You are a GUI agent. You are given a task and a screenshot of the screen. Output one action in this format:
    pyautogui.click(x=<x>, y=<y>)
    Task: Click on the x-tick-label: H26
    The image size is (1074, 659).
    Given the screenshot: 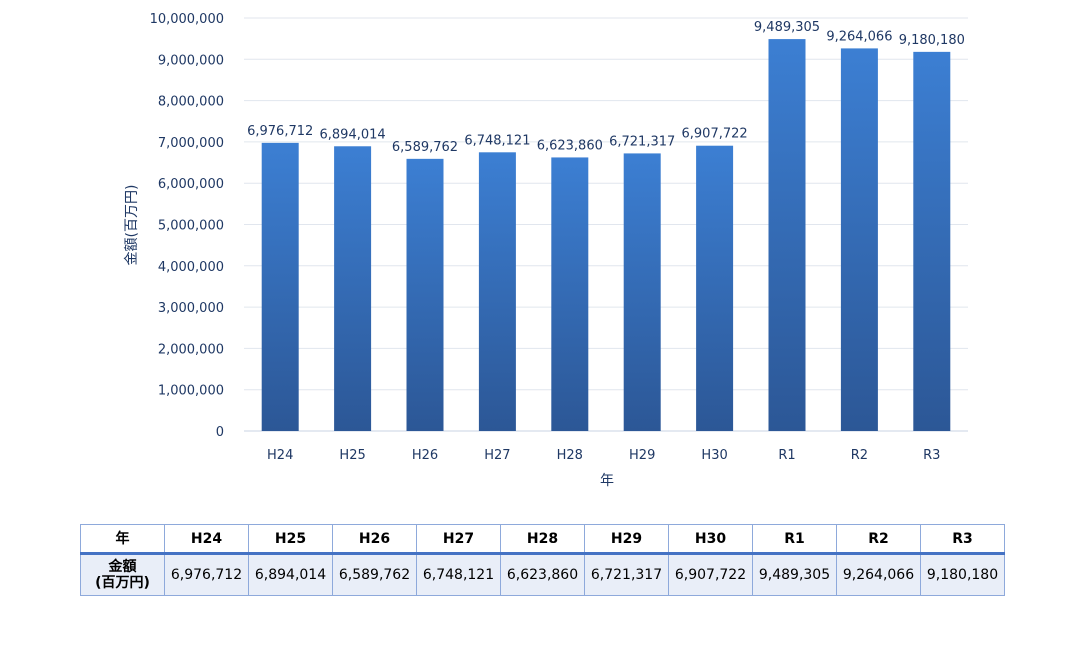 What is the action you would take?
    pyautogui.click(x=425, y=455)
    